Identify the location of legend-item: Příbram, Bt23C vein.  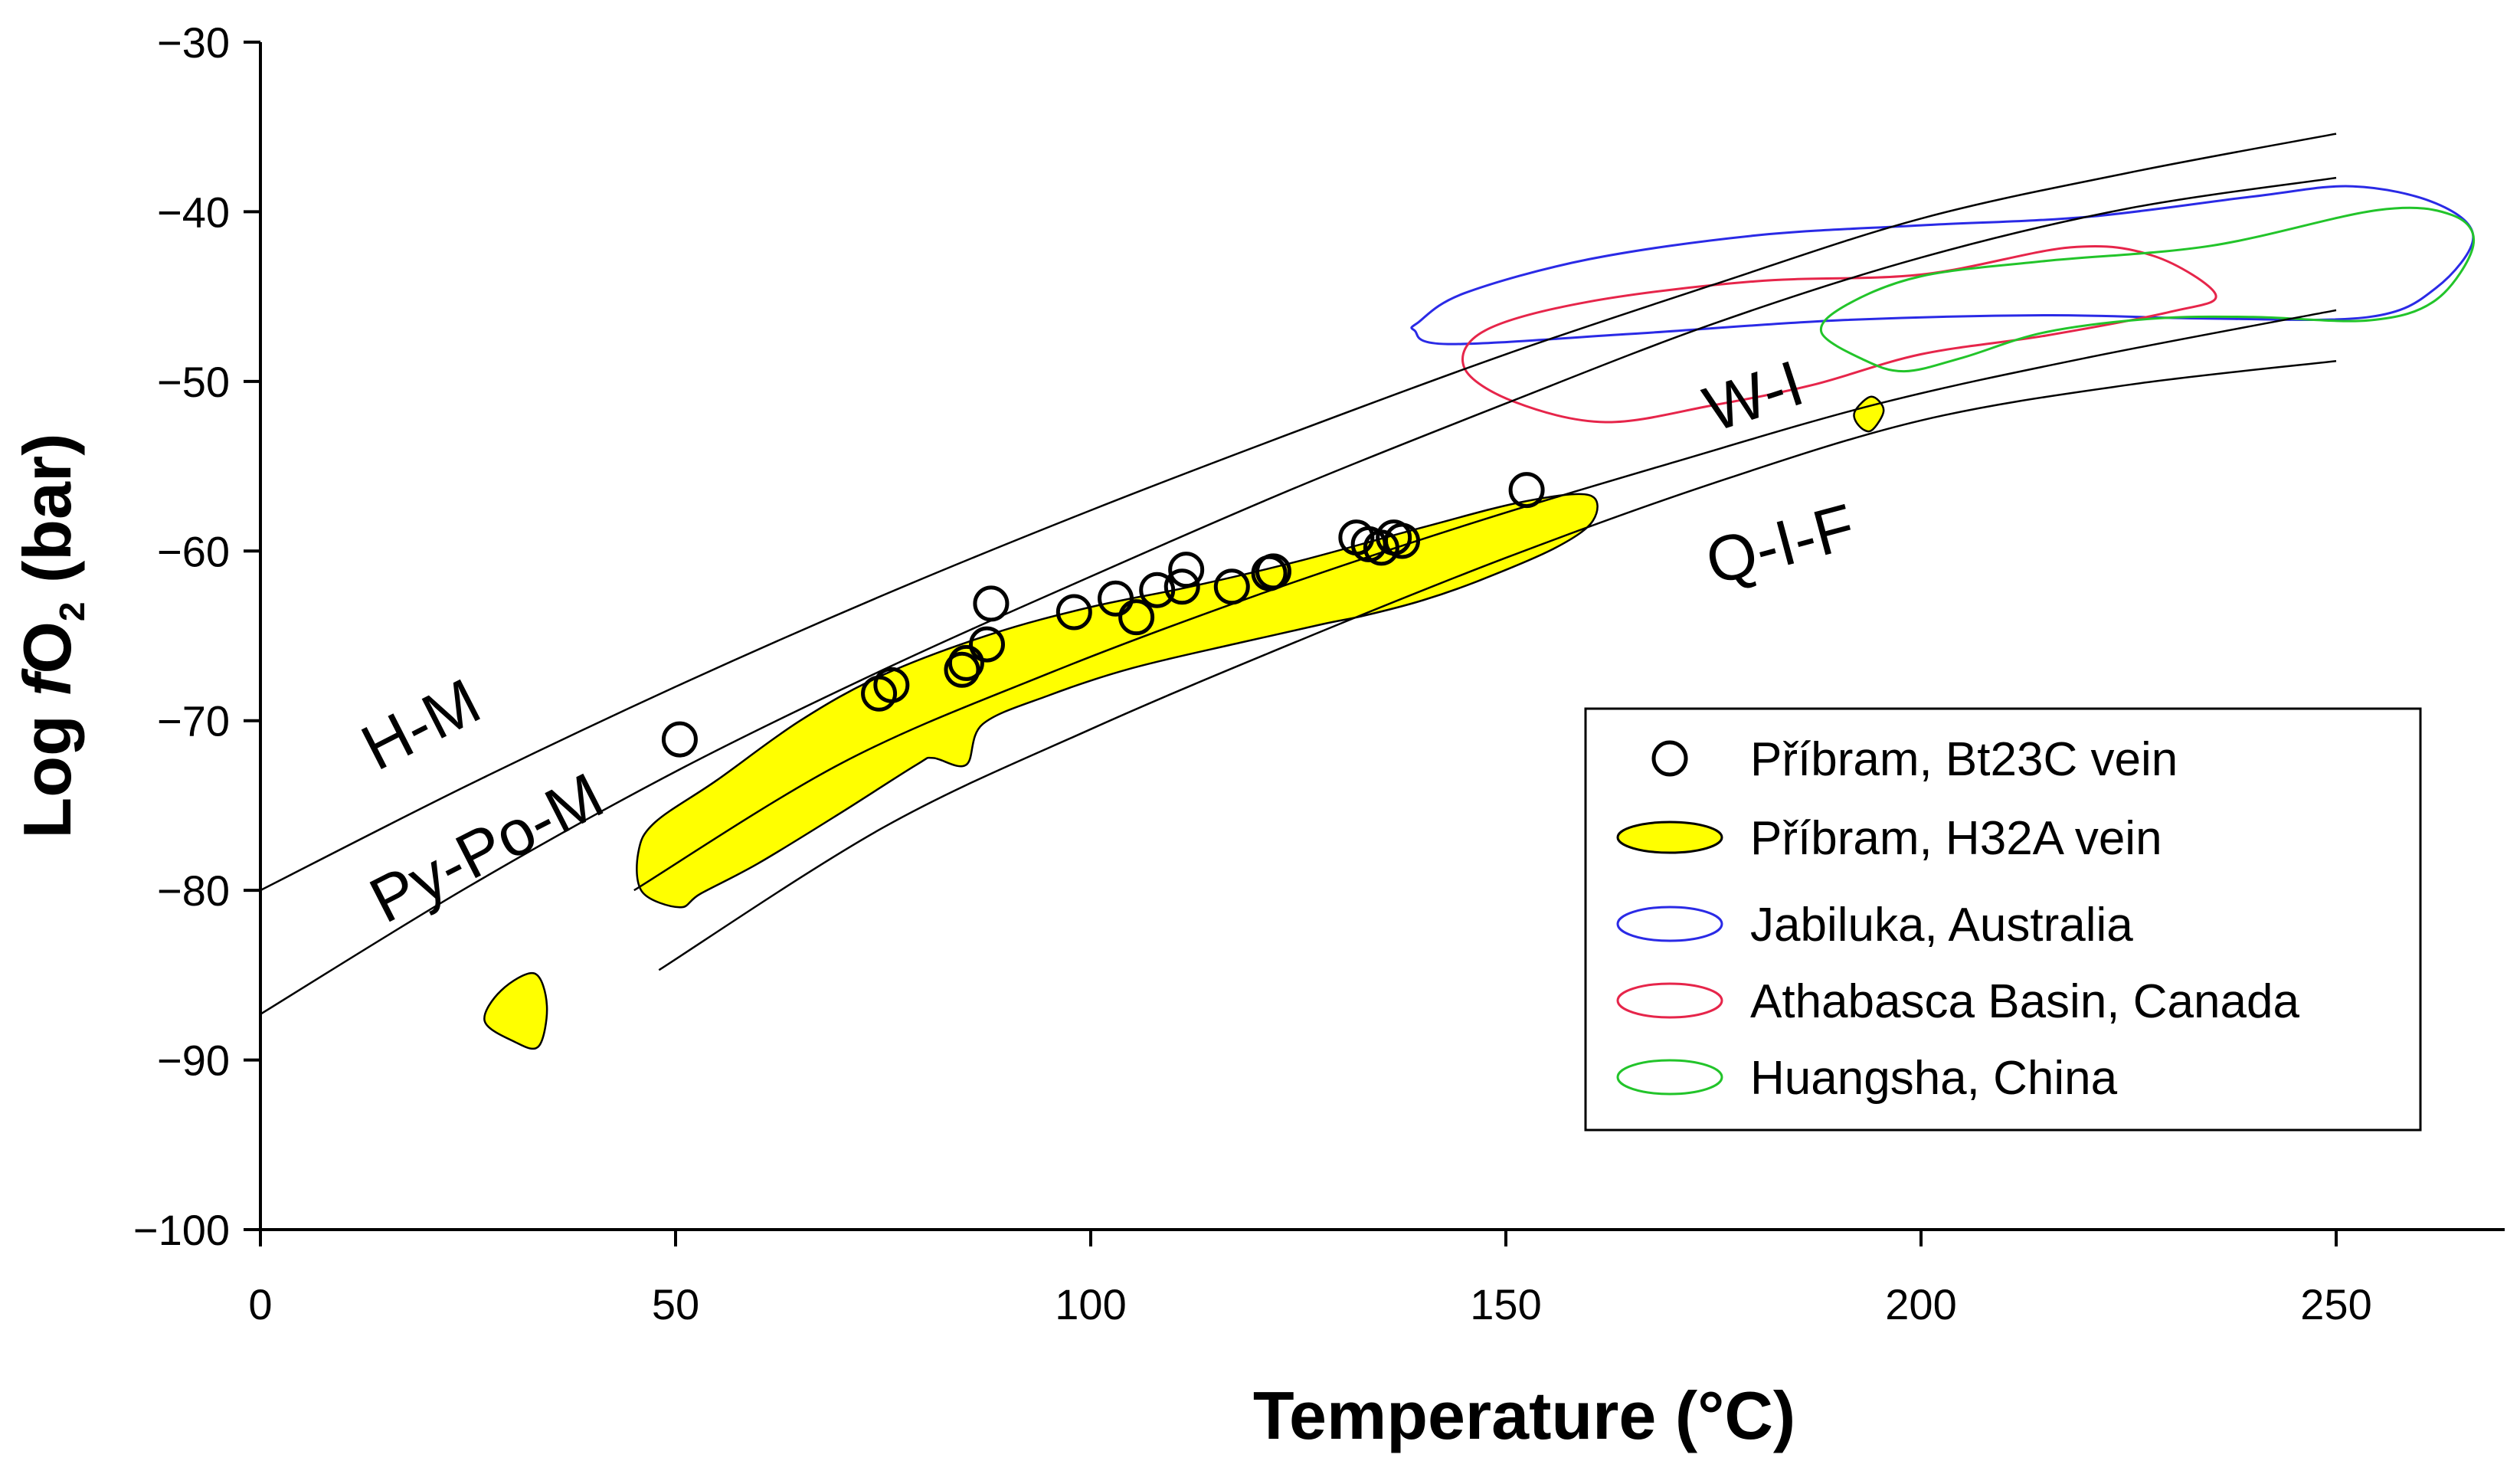
(1915, 759).